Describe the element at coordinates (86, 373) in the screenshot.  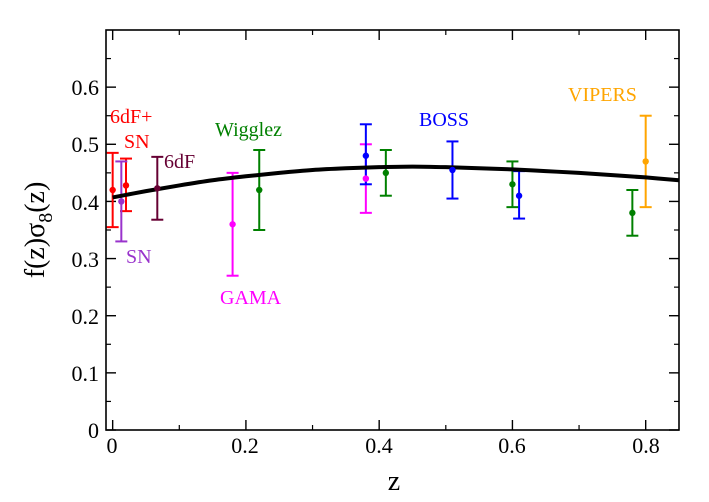
I see `y-tick-label: 0.1` at that location.